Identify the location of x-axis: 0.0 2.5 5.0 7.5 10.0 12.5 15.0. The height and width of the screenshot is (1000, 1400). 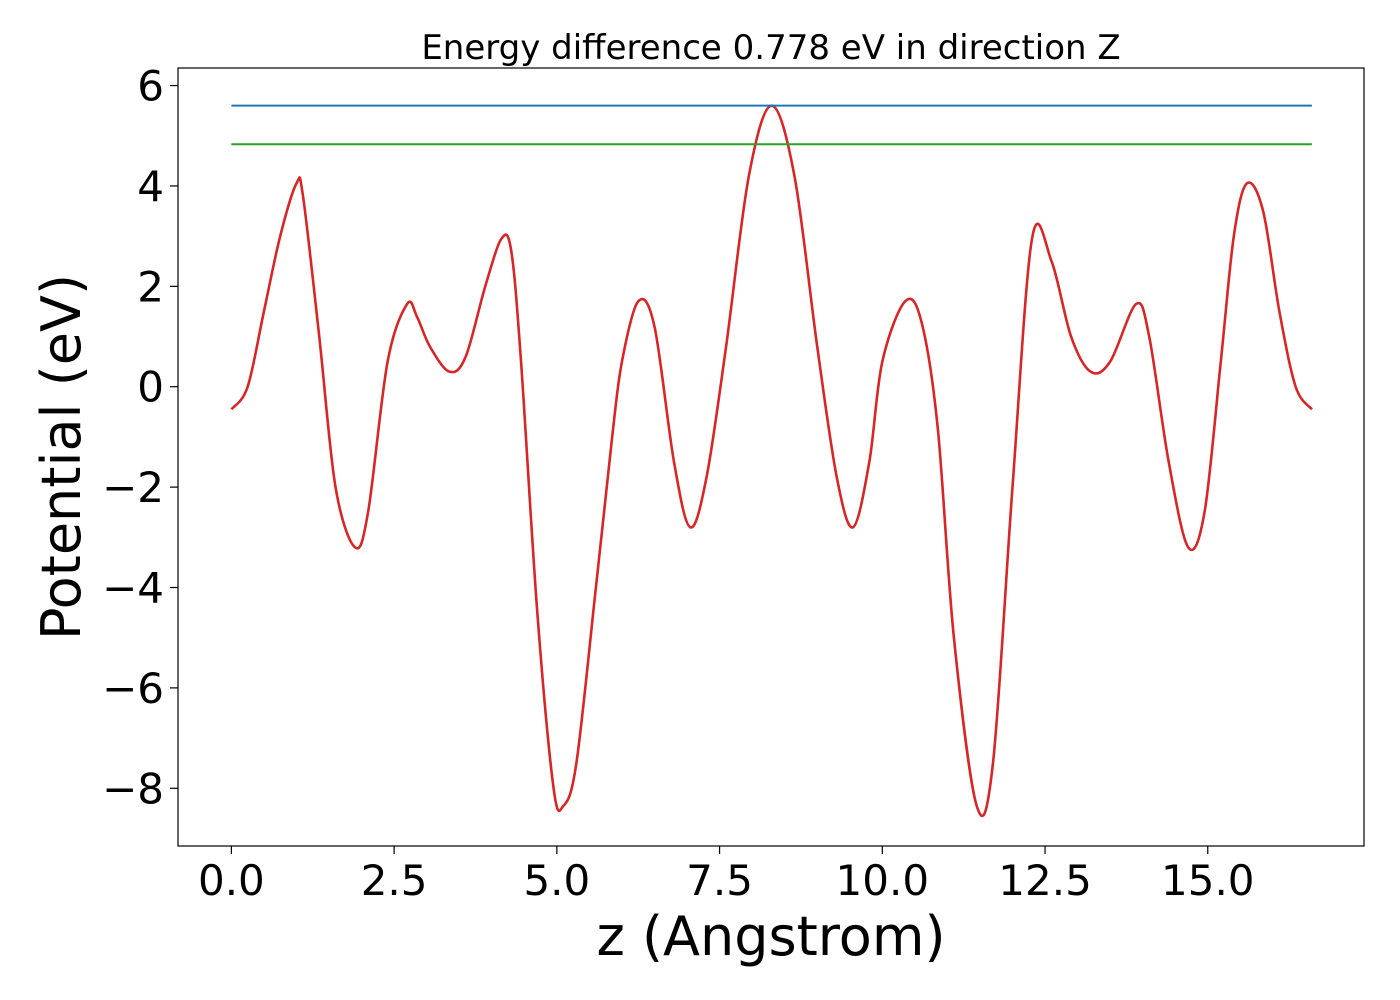
(726, 875).